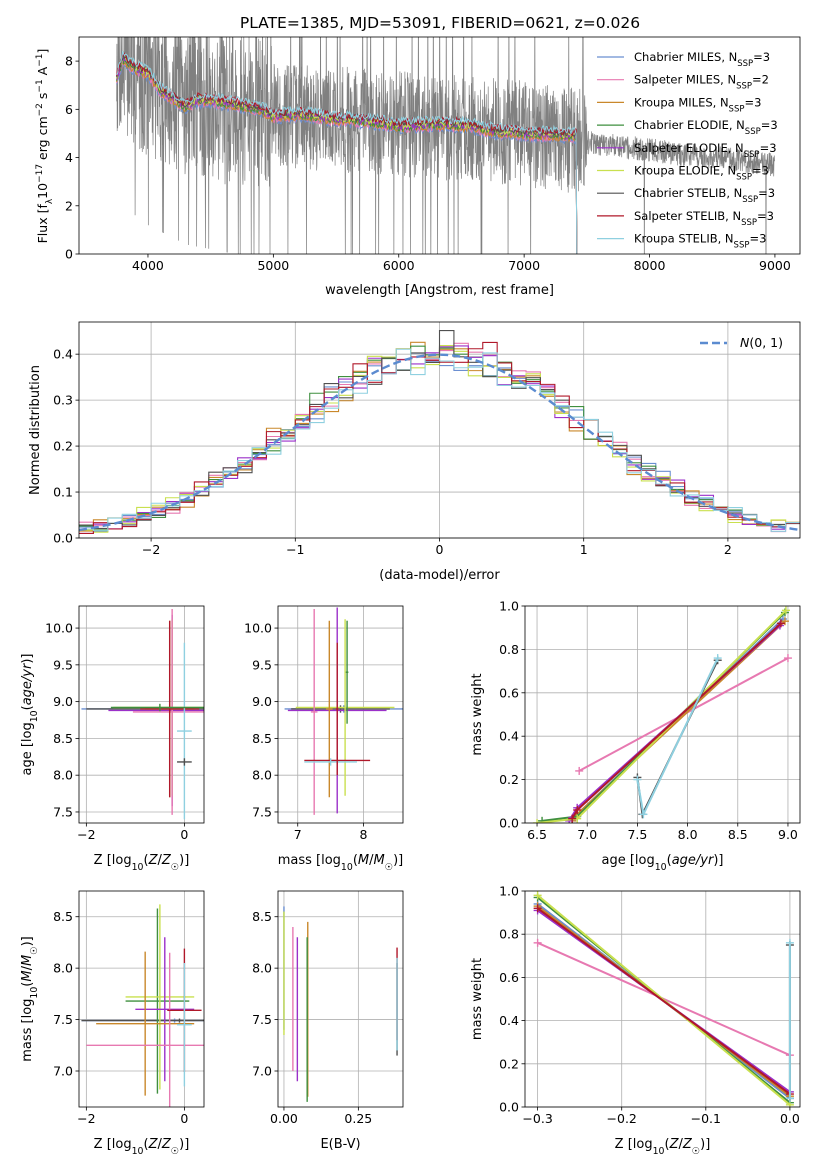  I want to click on x-tick-label: −2, so click(86, 834).